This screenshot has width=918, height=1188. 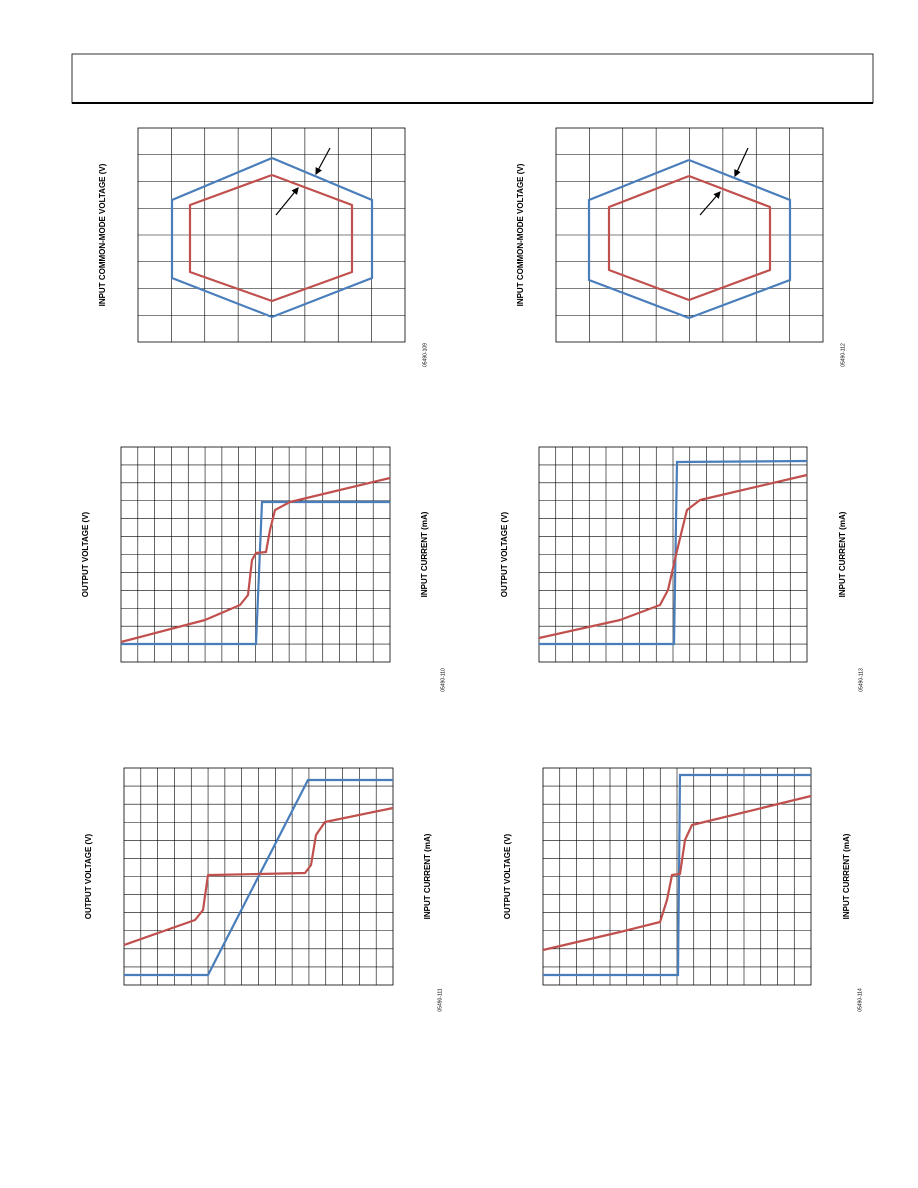 What do you see at coordinates (843, 355) in the screenshot?
I see `figure-code: 05490-112` at bounding box center [843, 355].